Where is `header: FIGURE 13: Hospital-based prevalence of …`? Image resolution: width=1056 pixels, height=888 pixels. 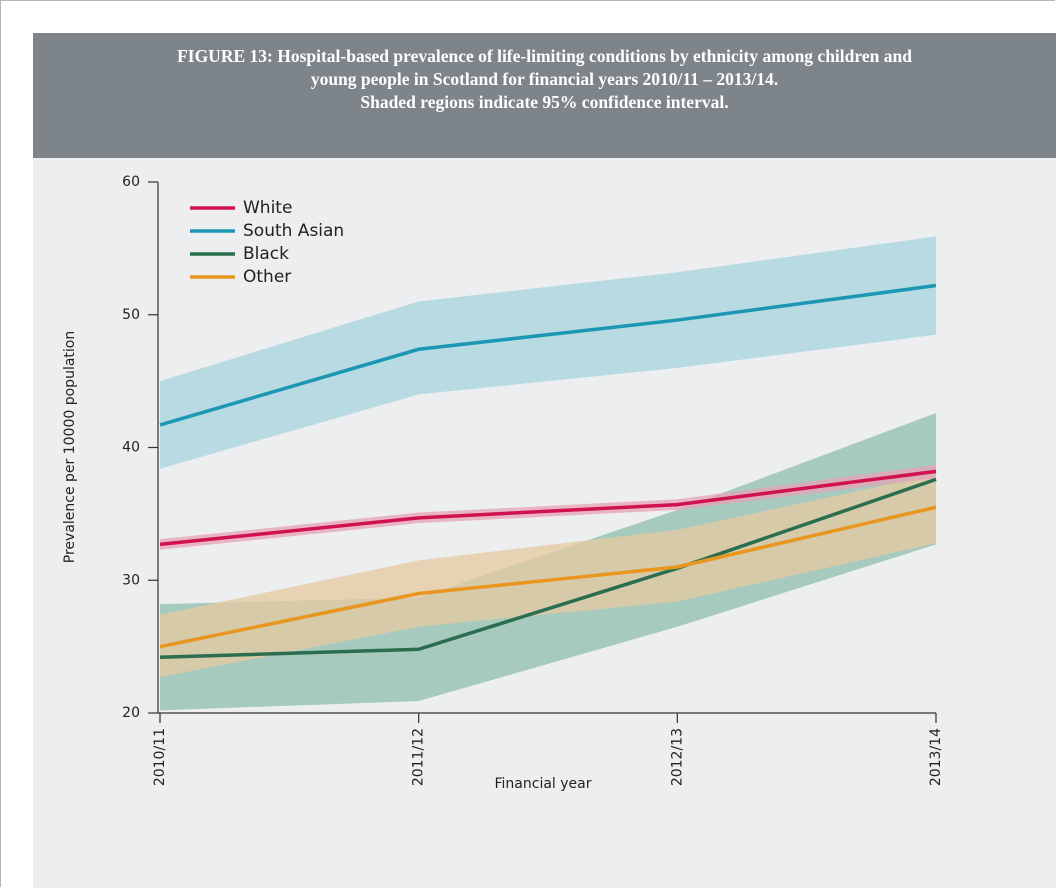 header: FIGURE 13: Hospital-based prevalence of … is located at coordinates (544, 95).